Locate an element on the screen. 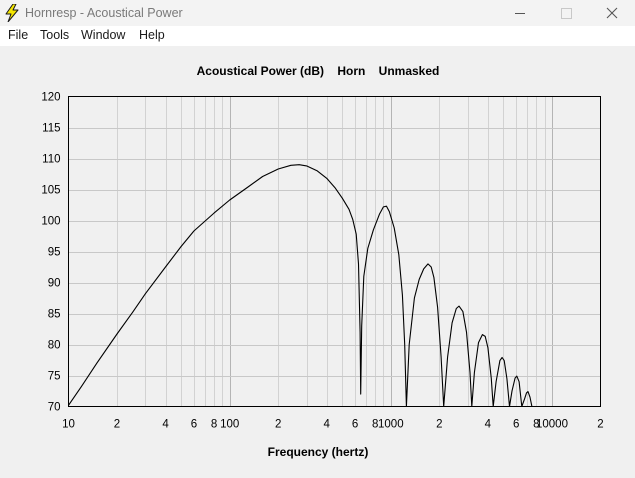 This screenshot has width=635, height=478. y-tick-label: 120 is located at coordinates (50, 98).